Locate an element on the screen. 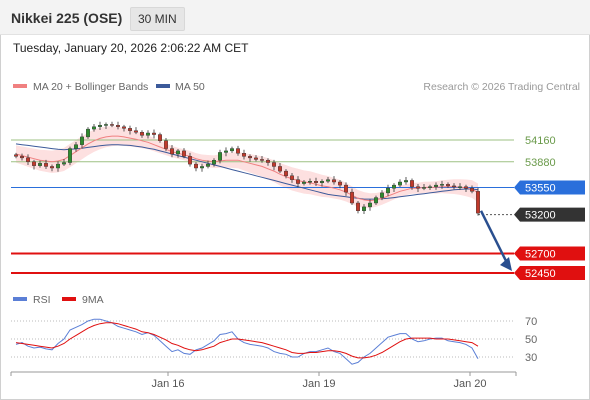  chart-header: Nikkei 225 (OSE) 30 MIN is located at coordinates (295, 17).